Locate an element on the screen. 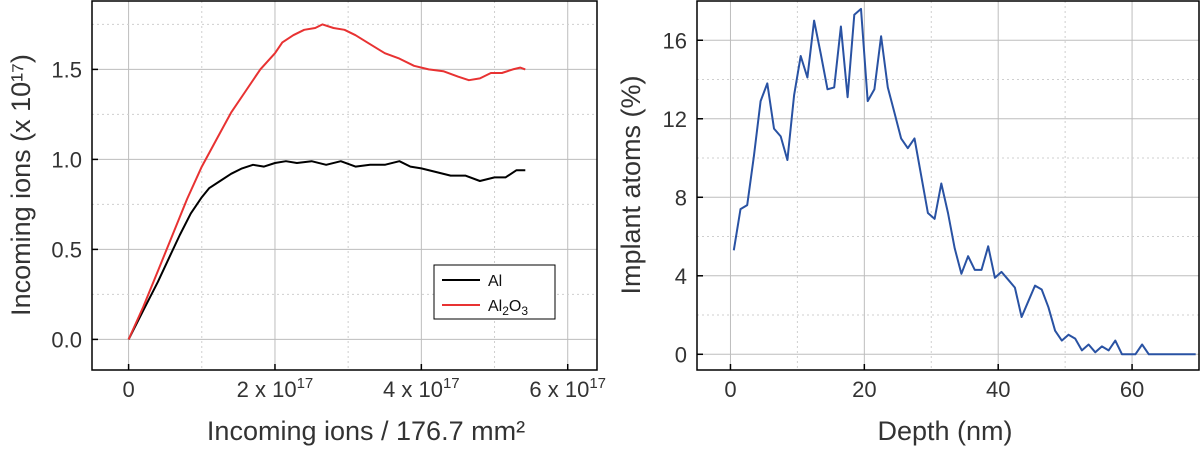 The height and width of the screenshot is (449, 1200). left-x-axis-title: Incoming ions / 176.7 mm² is located at coordinates (366, 431).